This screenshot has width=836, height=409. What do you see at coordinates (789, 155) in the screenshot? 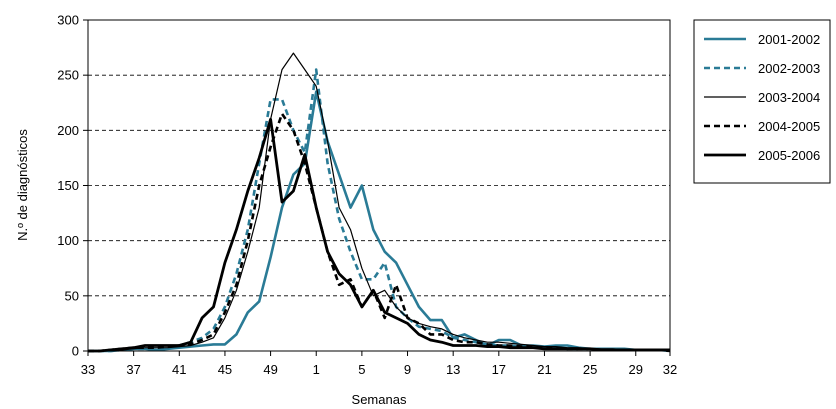
I see `legend-label: 2005-2006` at bounding box center [789, 155].